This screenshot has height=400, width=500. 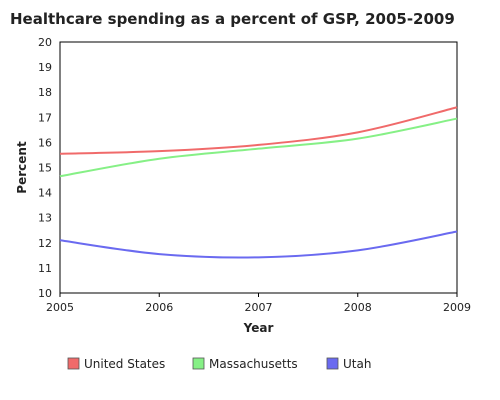 I want to click on y-tick-label: 12, so click(x=45, y=243).